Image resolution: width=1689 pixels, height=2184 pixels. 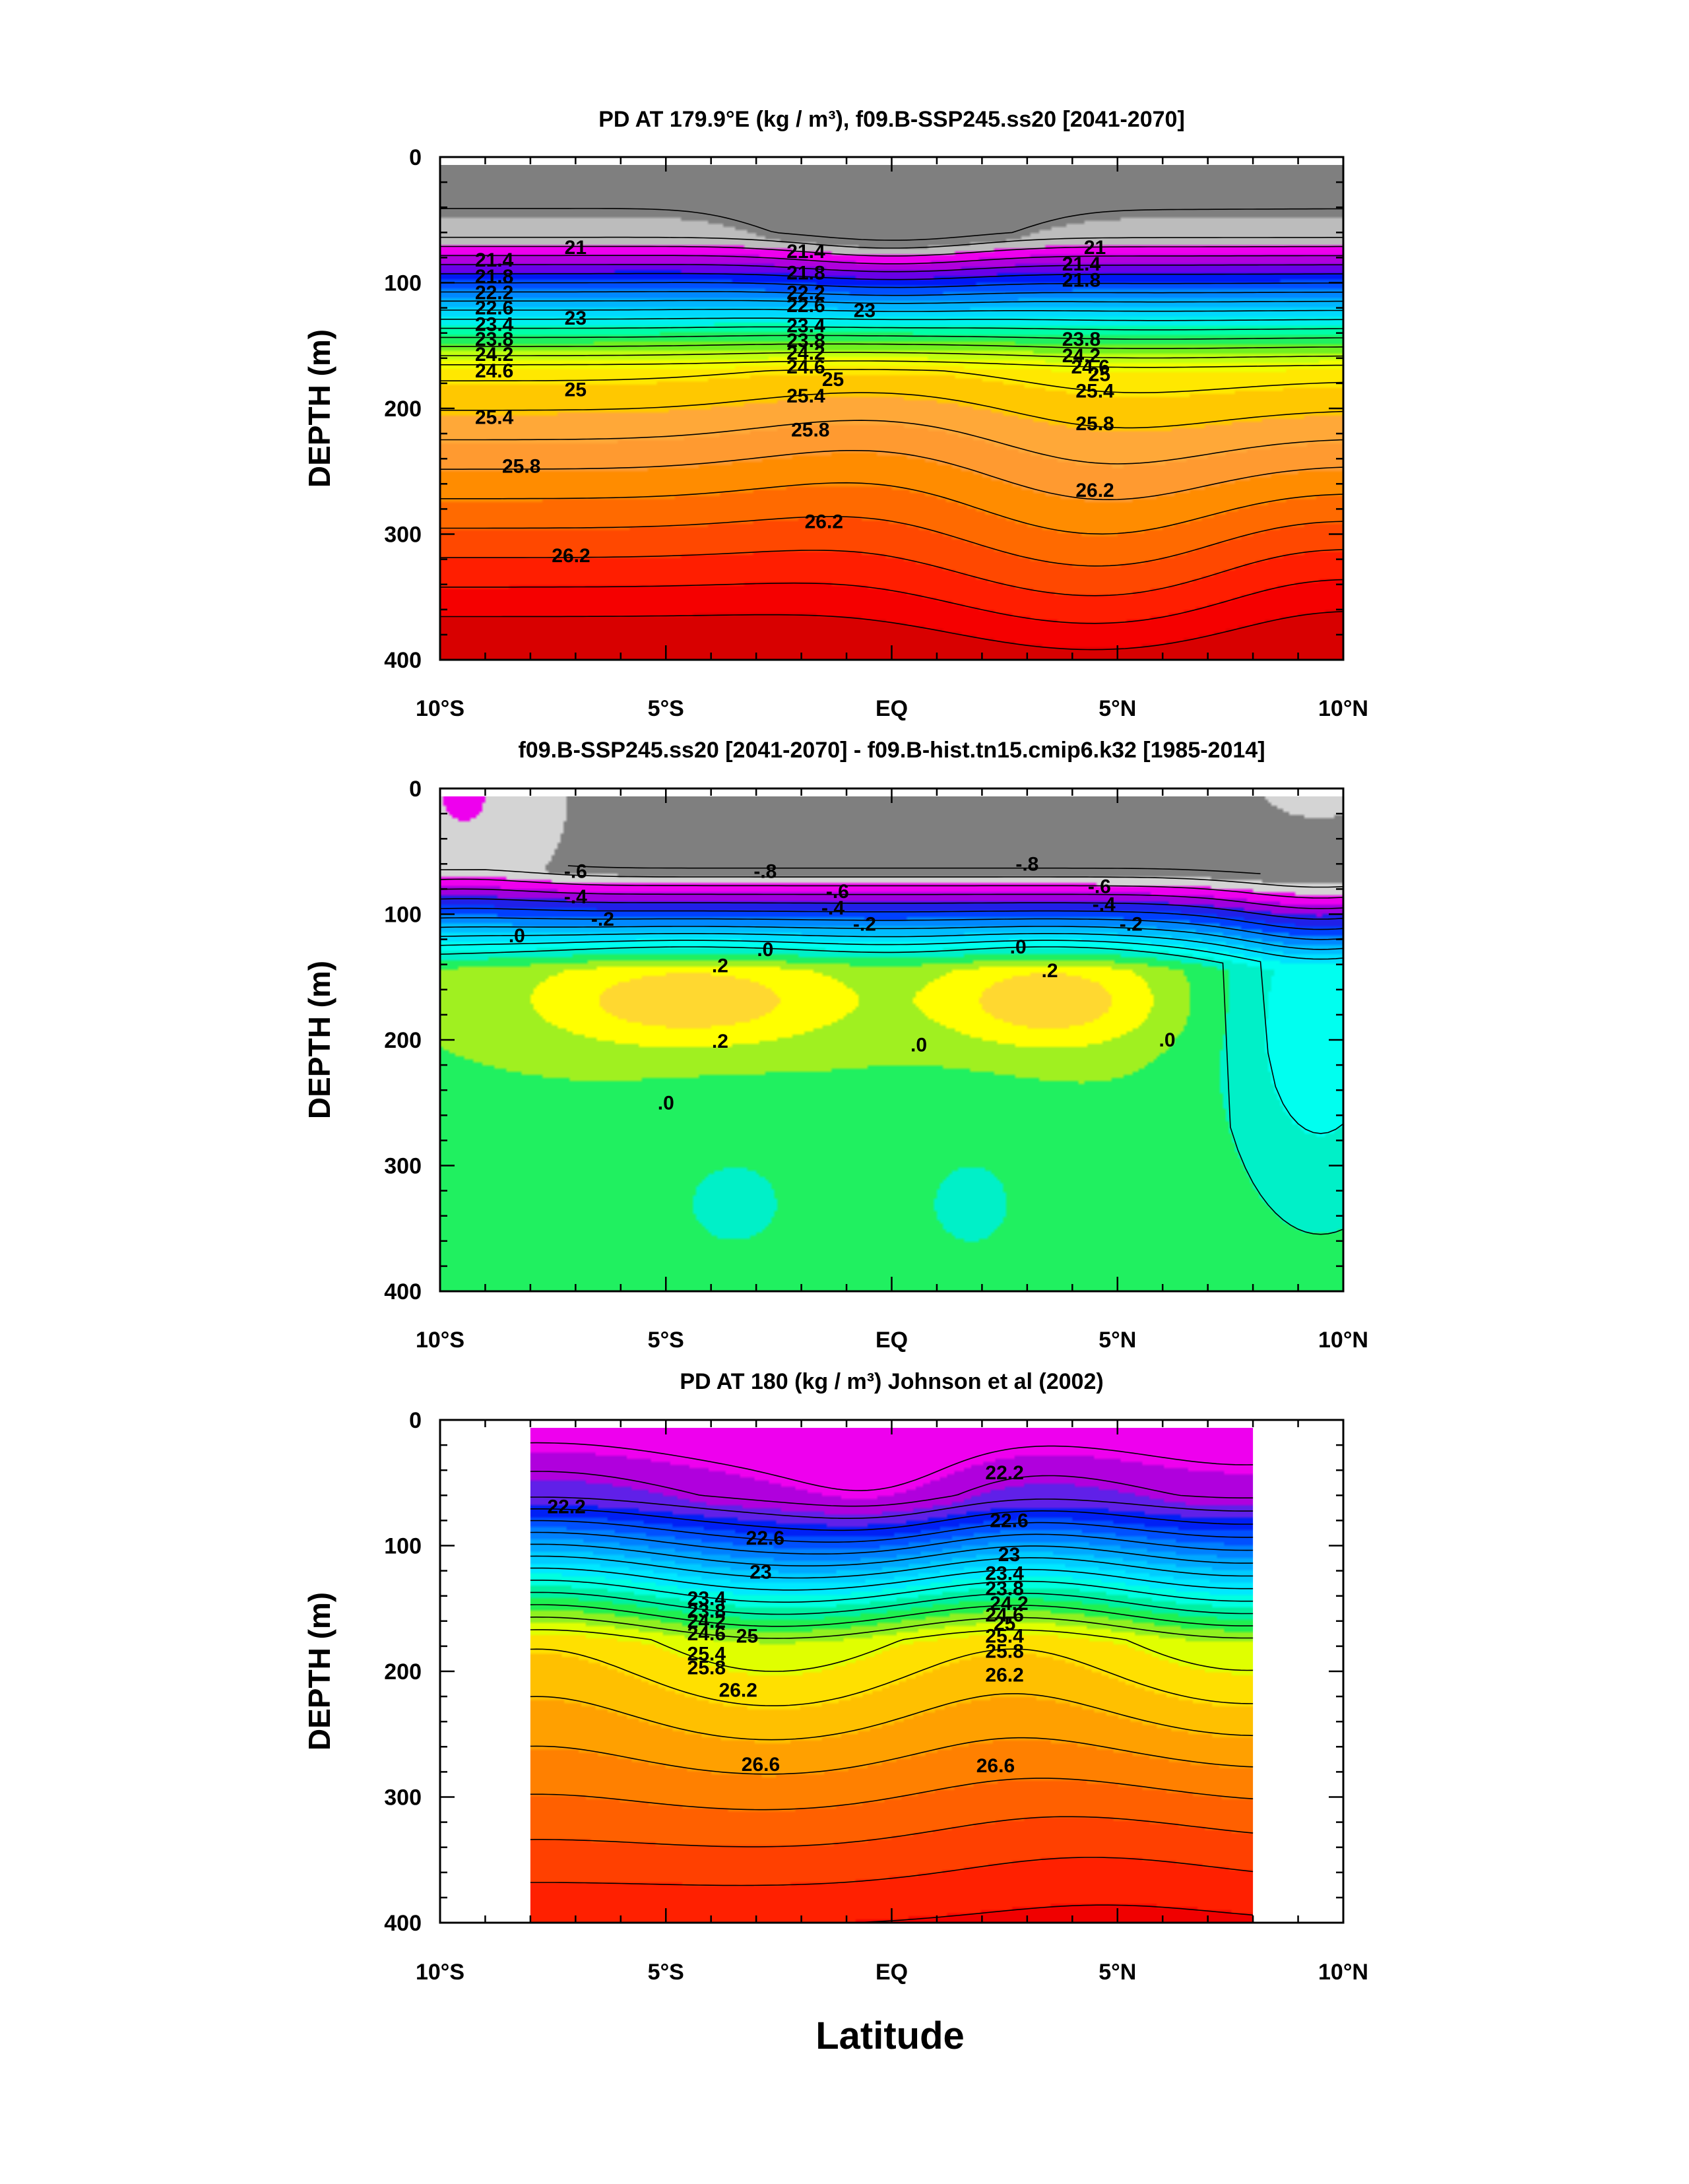 I want to click on x-axis-label: Latitude, so click(x=890, y=2035).